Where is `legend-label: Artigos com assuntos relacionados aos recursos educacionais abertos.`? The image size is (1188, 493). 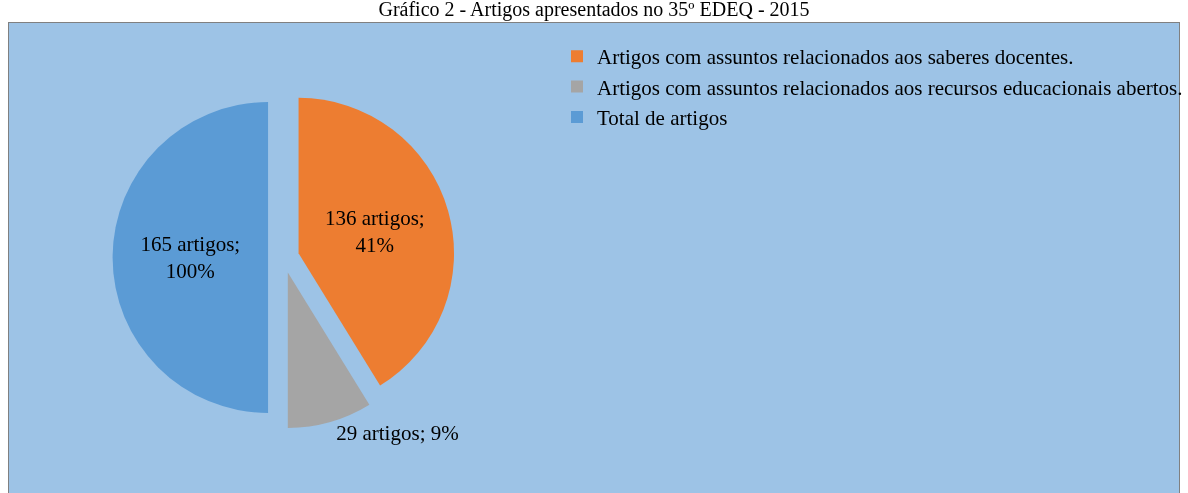 legend-label: Artigos com assuntos relacionados aos recursos educacionais abertos. is located at coordinates (890, 87).